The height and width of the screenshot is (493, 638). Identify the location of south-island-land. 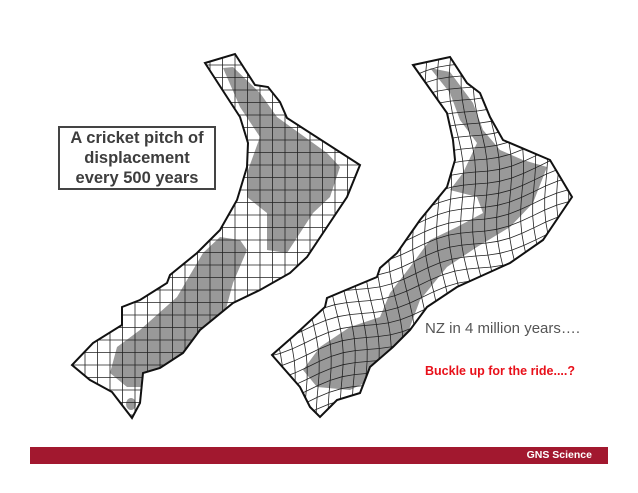
(178, 312).